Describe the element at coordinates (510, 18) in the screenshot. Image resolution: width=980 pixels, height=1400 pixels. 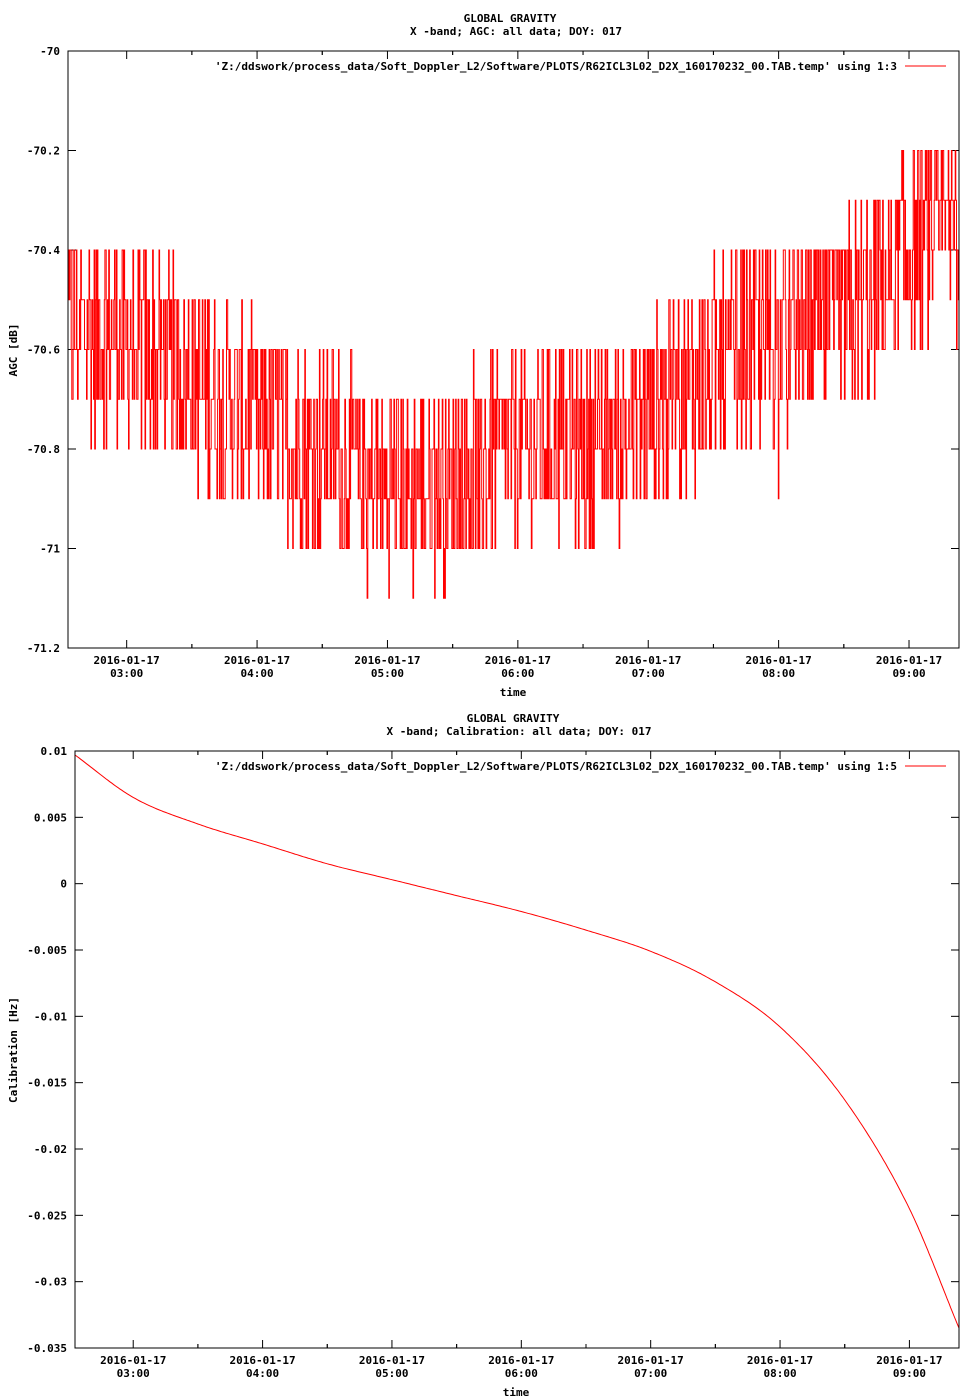
I see `agc-chart-title: GLOBAL GRAVITY` at that location.